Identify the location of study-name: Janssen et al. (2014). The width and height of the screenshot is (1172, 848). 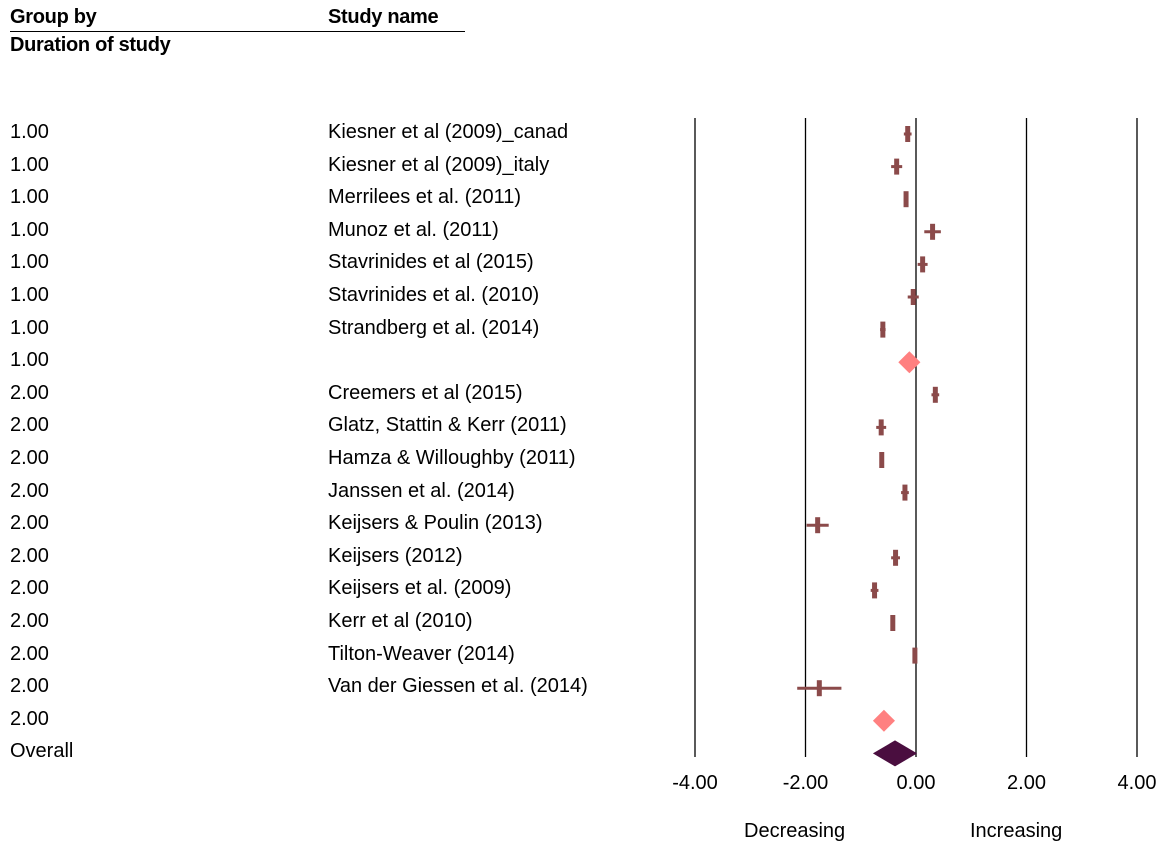
(421, 490).